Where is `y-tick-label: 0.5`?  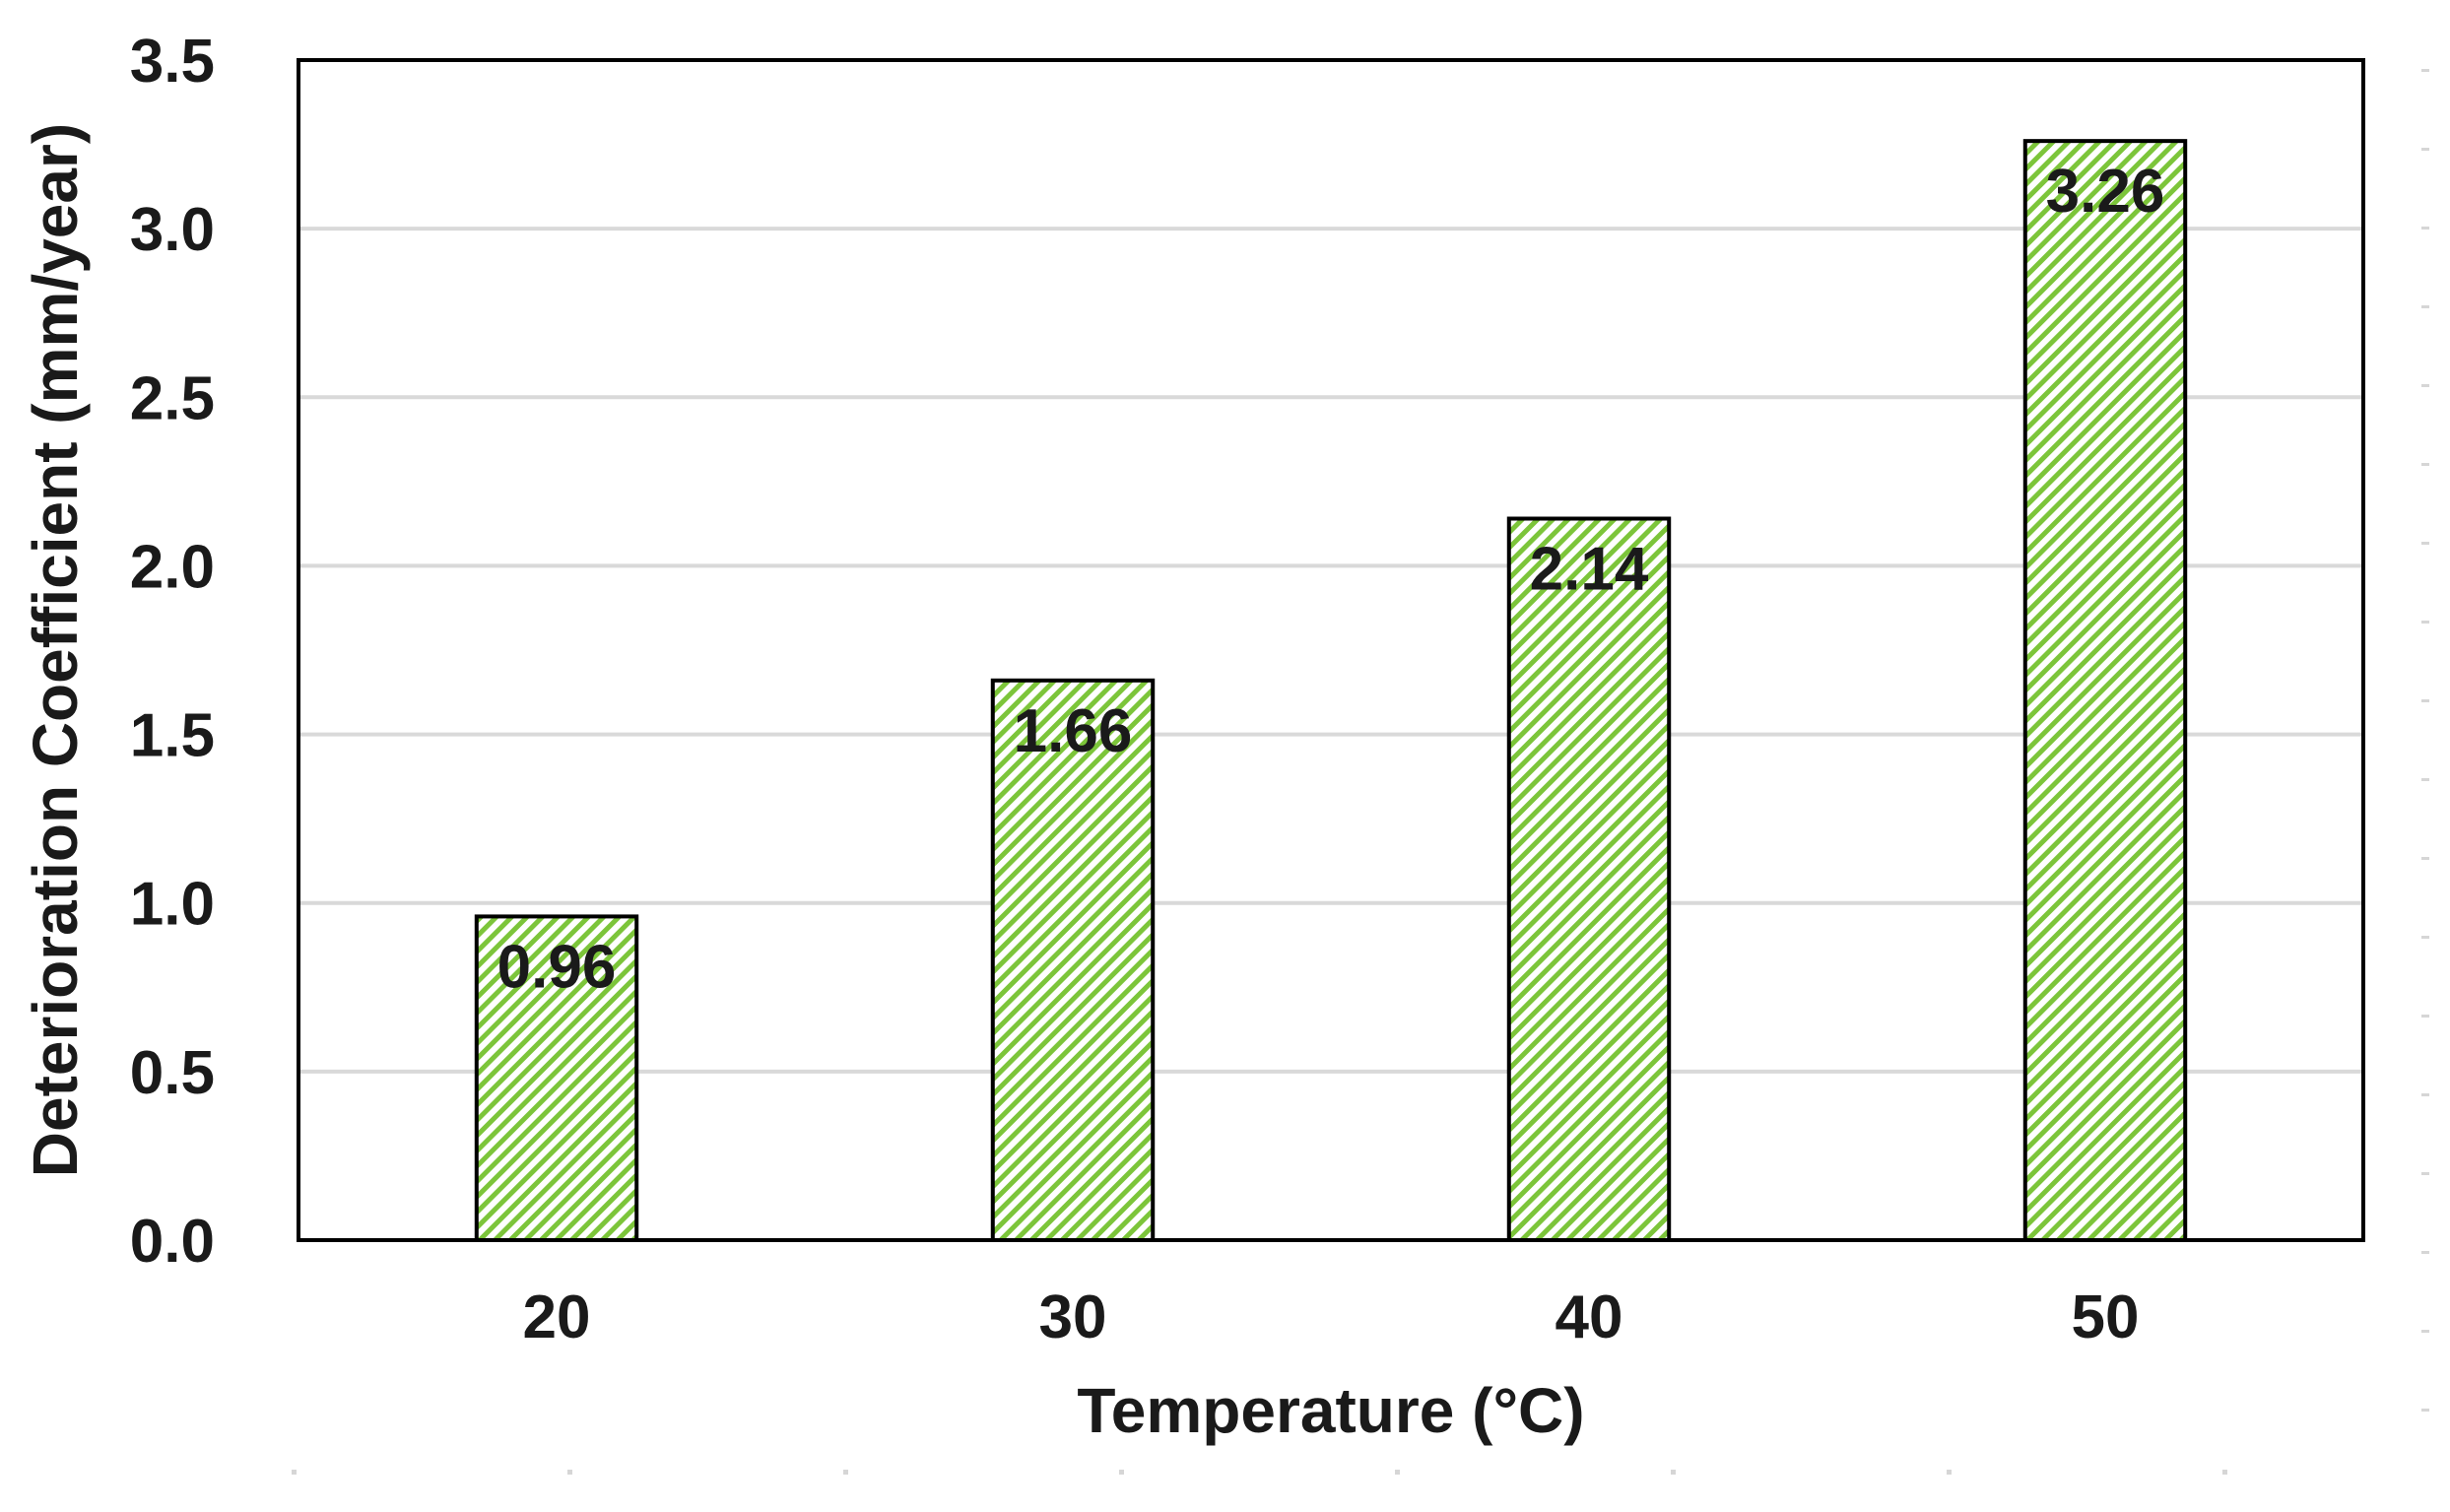
y-tick-label: 0.5 is located at coordinates (172, 1073).